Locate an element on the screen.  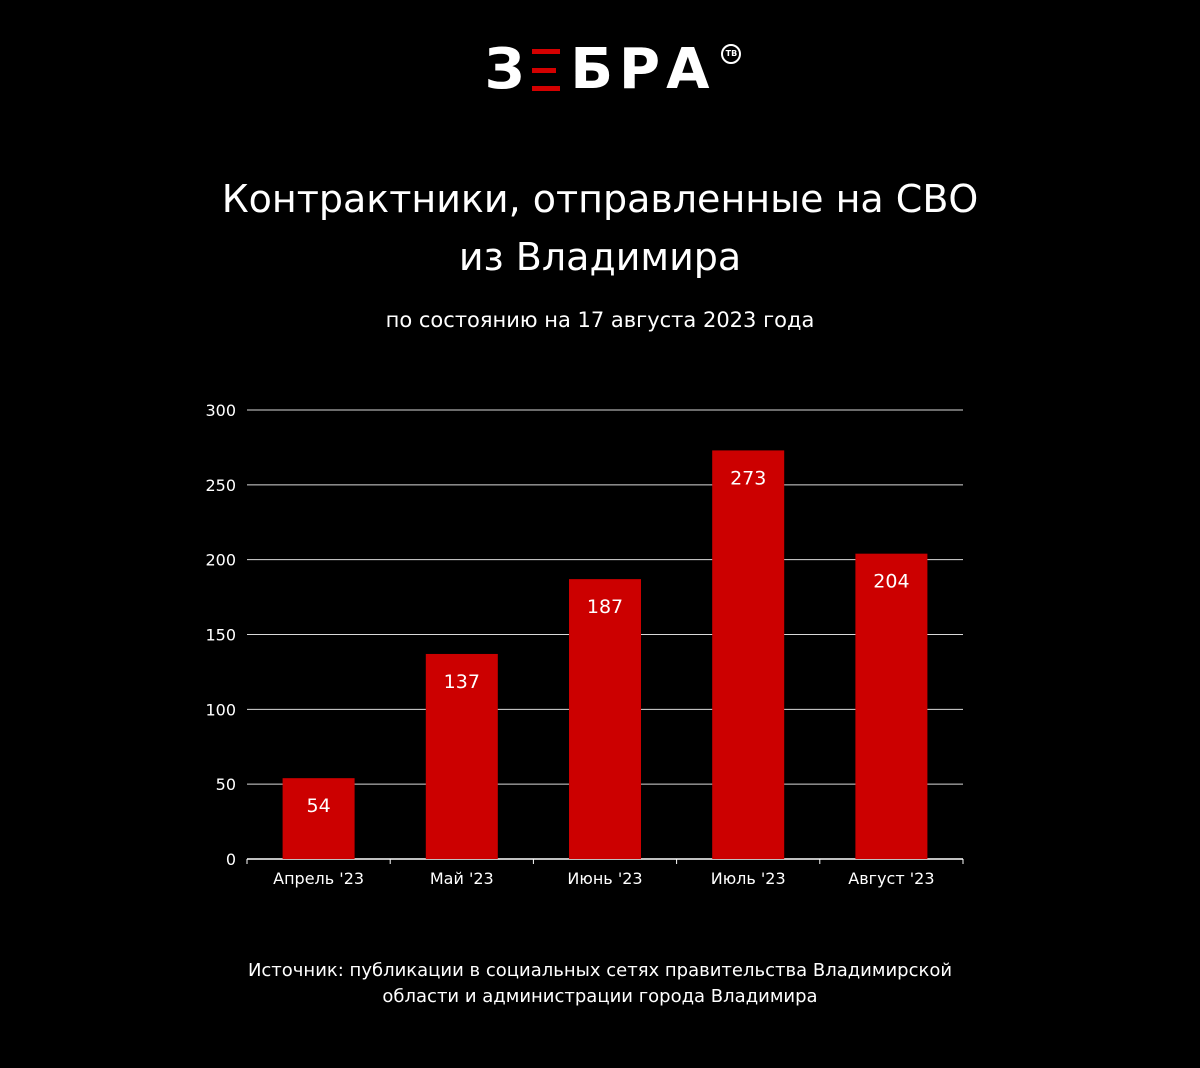
y-tick-label: 100 is located at coordinates (220, 709).